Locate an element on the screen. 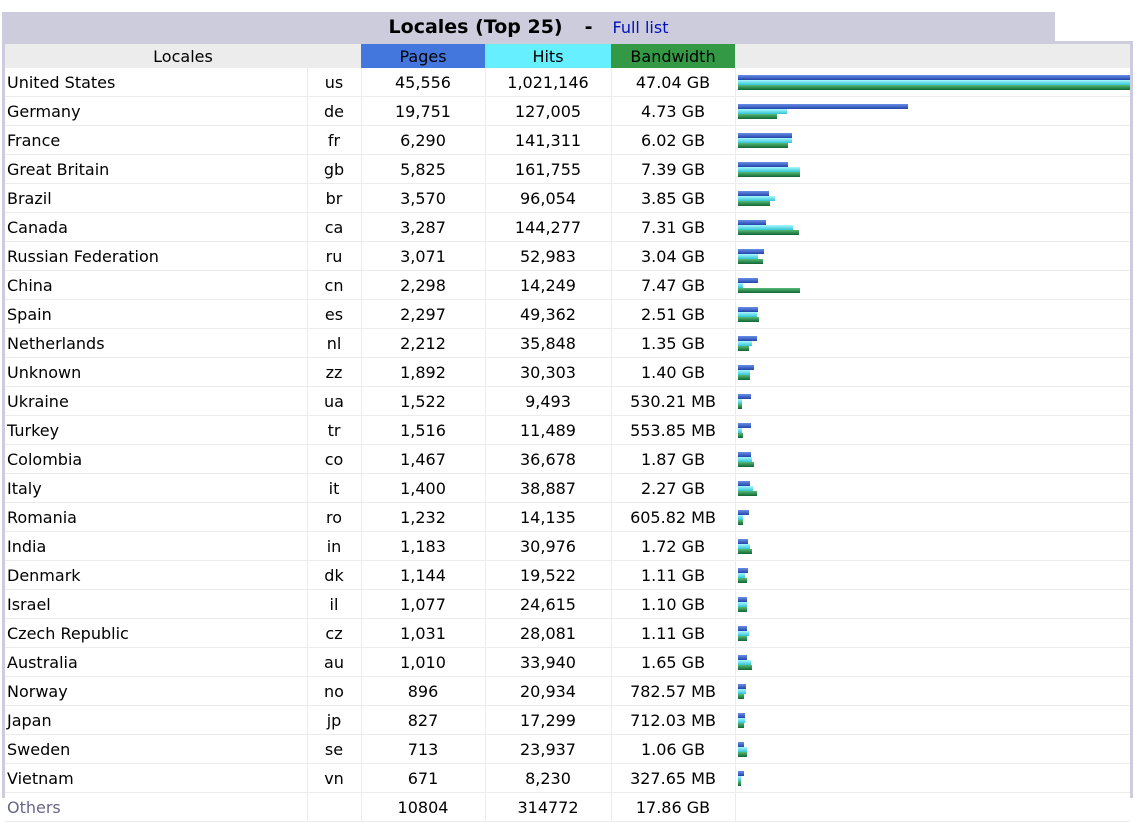  locale-code: co is located at coordinates (333, 459).